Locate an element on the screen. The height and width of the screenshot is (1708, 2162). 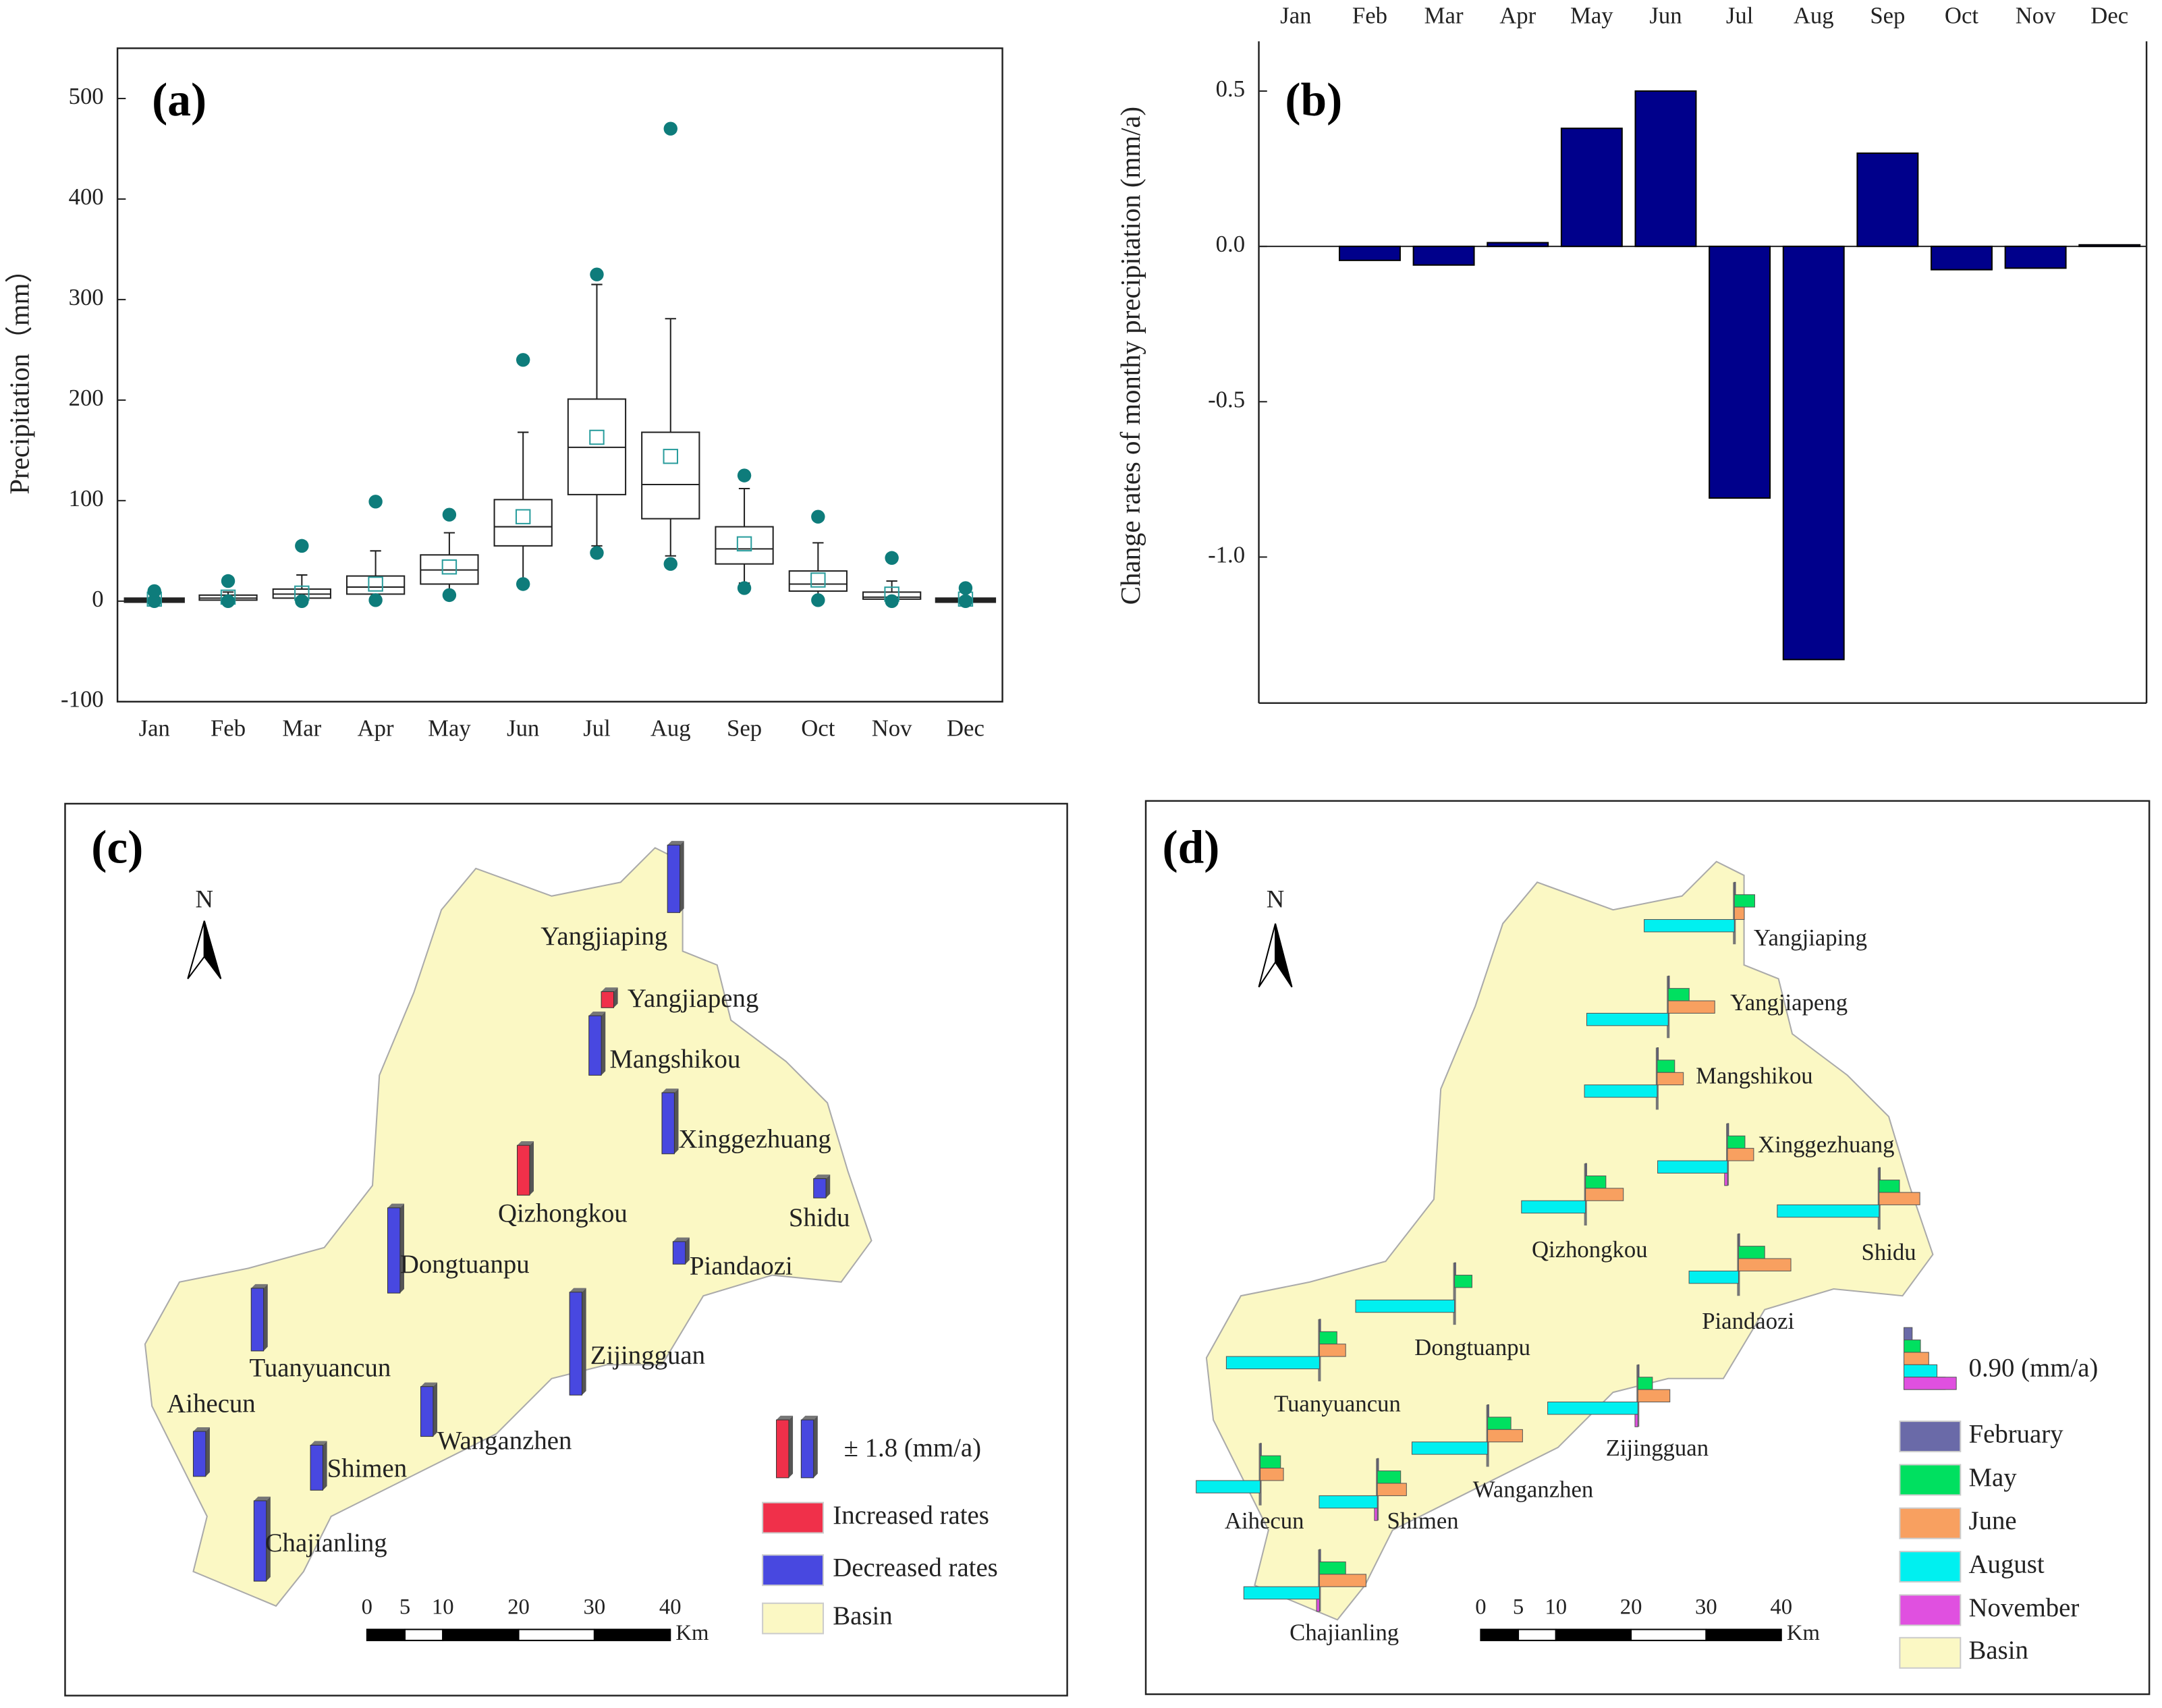
x-tick-label: Jun is located at coordinates (1665, 16).